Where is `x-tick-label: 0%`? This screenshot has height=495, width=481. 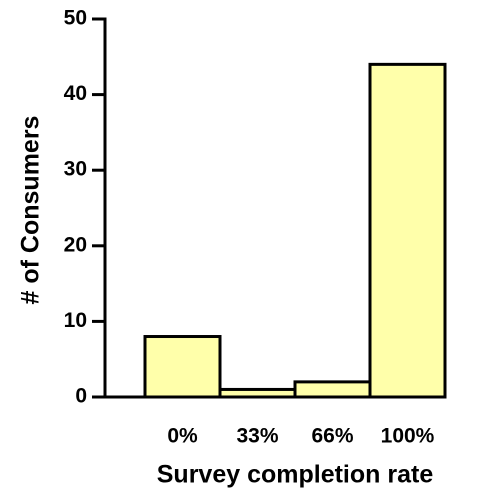
x-tick-label: 0% is located at coordinates (182, 436).